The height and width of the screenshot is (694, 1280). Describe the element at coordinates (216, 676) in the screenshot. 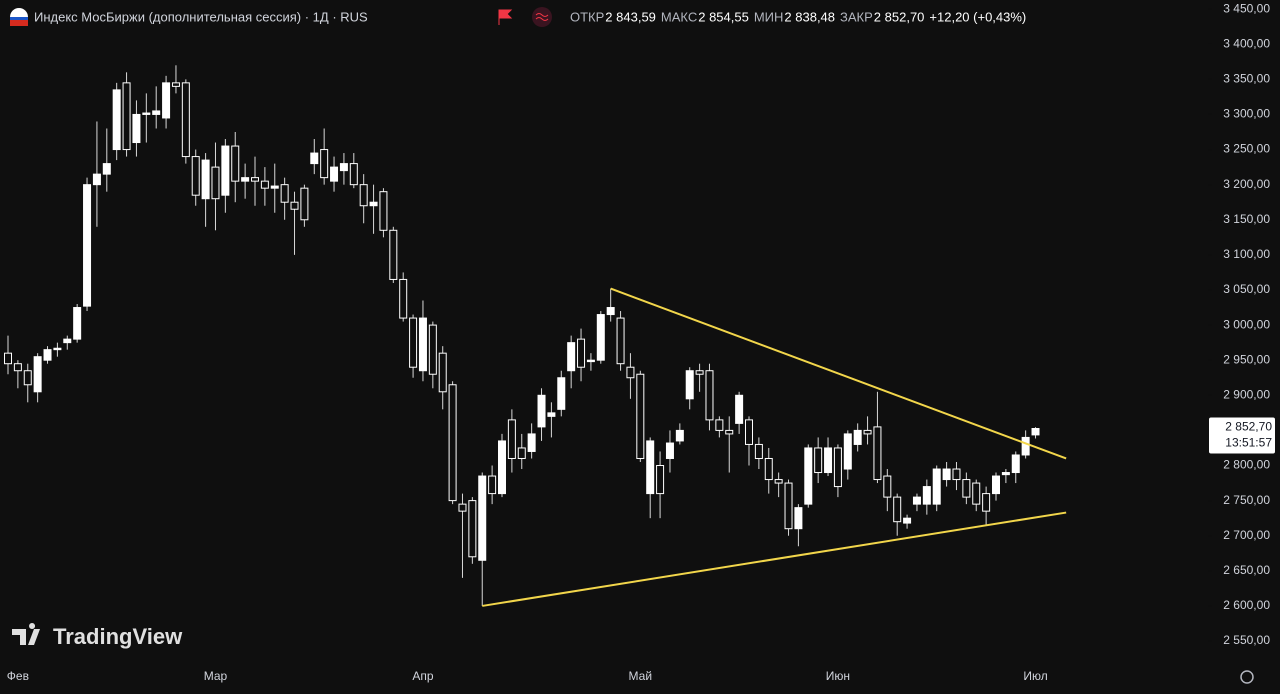

I see `x-tick-label: Мар` at that location.